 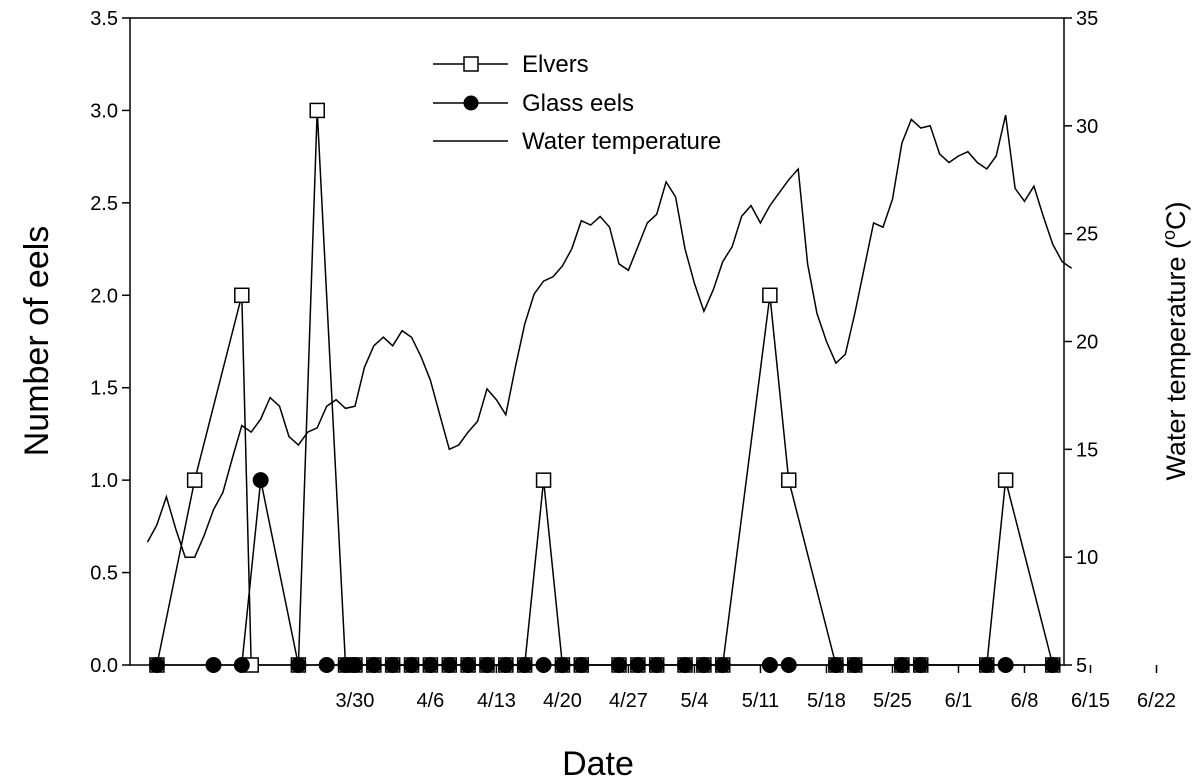 I want to click on y2-tick-label: 15, so click(x=1087, y=450).